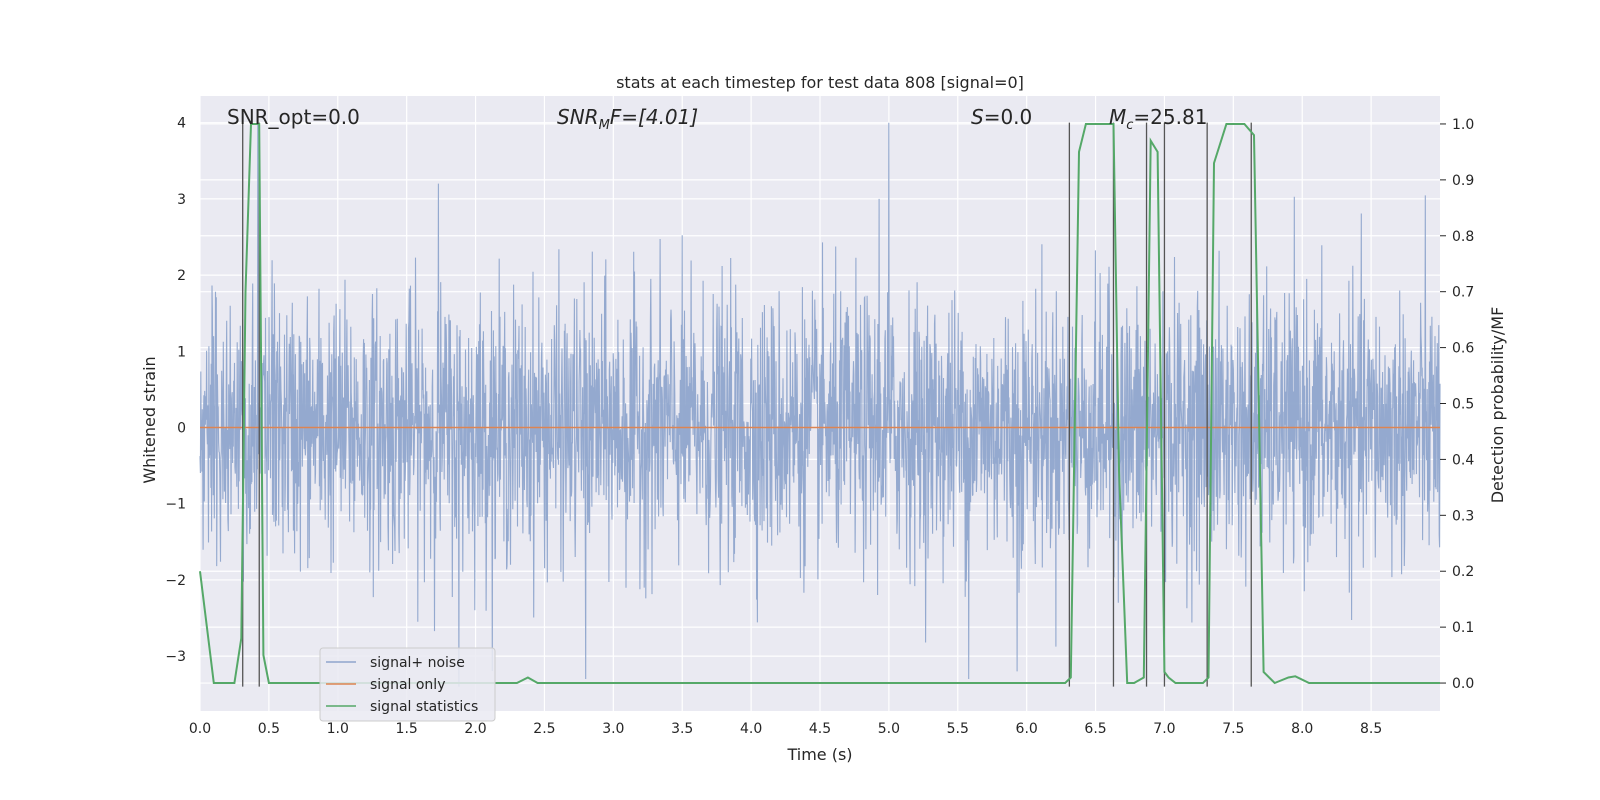  What do you see at coordinates (175, 657) in the screenshot?
I see `y-left-tick-label: −3` at bounding box center [175, 657].